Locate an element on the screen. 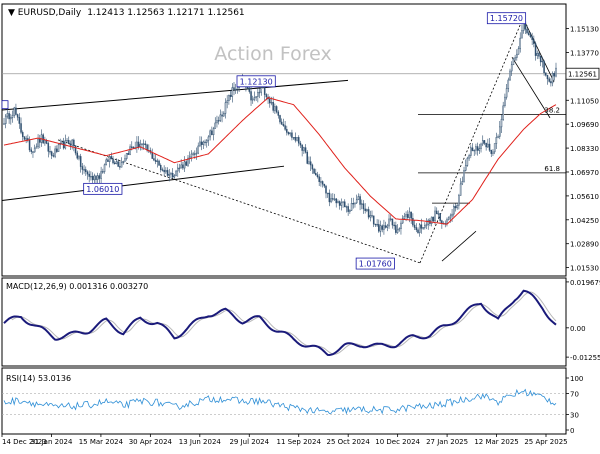  header-symbol: EURUSD,Daily is located at coordinates (50, 13).